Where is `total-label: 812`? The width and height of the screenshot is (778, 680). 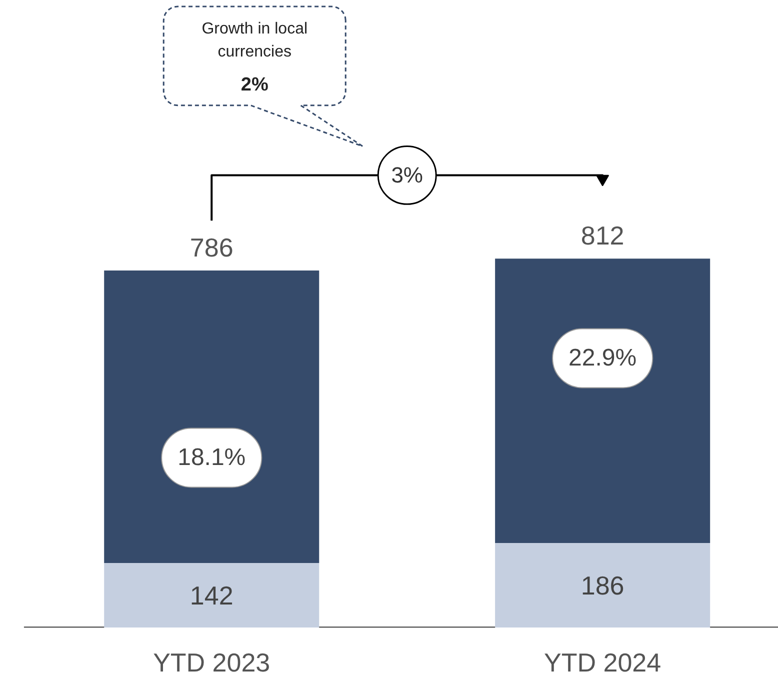
total-label: 812 is located at coordinates (602, 235).